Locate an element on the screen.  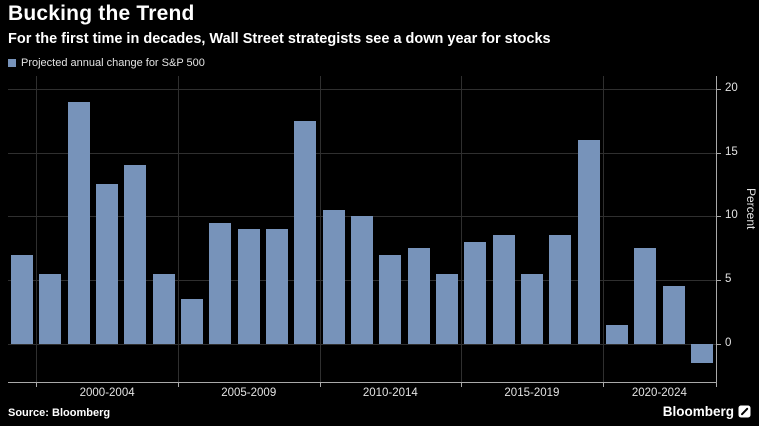
bar-1999 is located at coordinates (22, 299).